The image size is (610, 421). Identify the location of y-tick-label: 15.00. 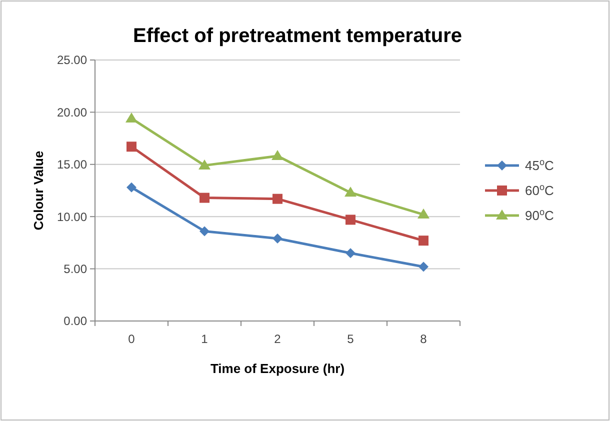
(72, 165).